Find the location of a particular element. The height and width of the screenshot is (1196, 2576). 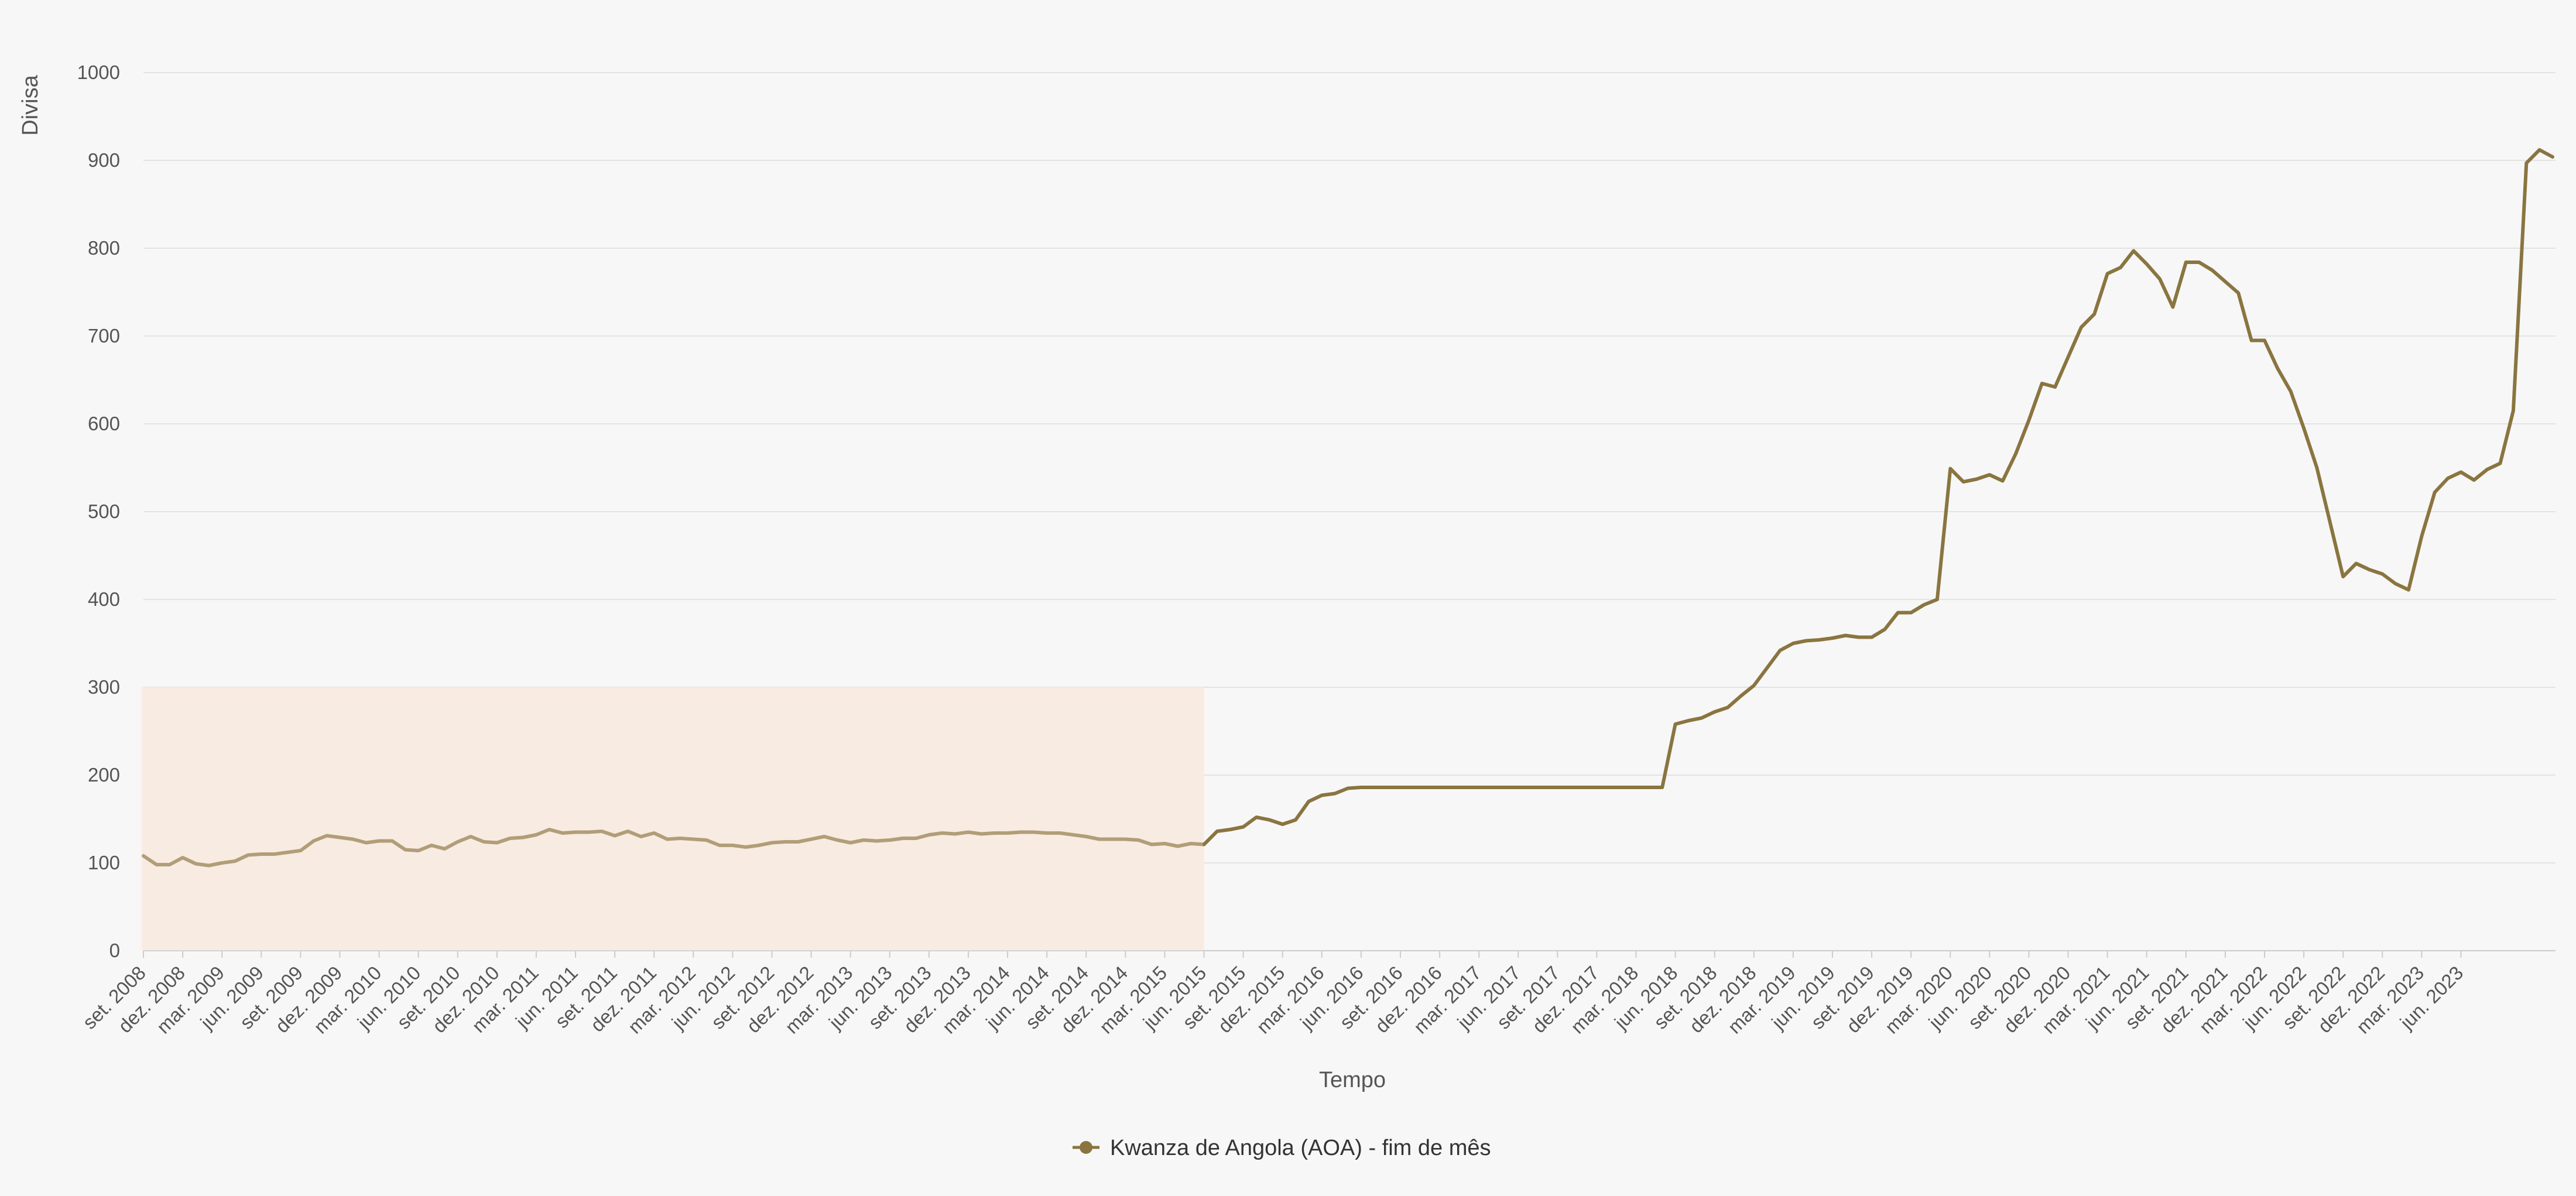

shaded-band-overlay is located at coordinates (671, 819).